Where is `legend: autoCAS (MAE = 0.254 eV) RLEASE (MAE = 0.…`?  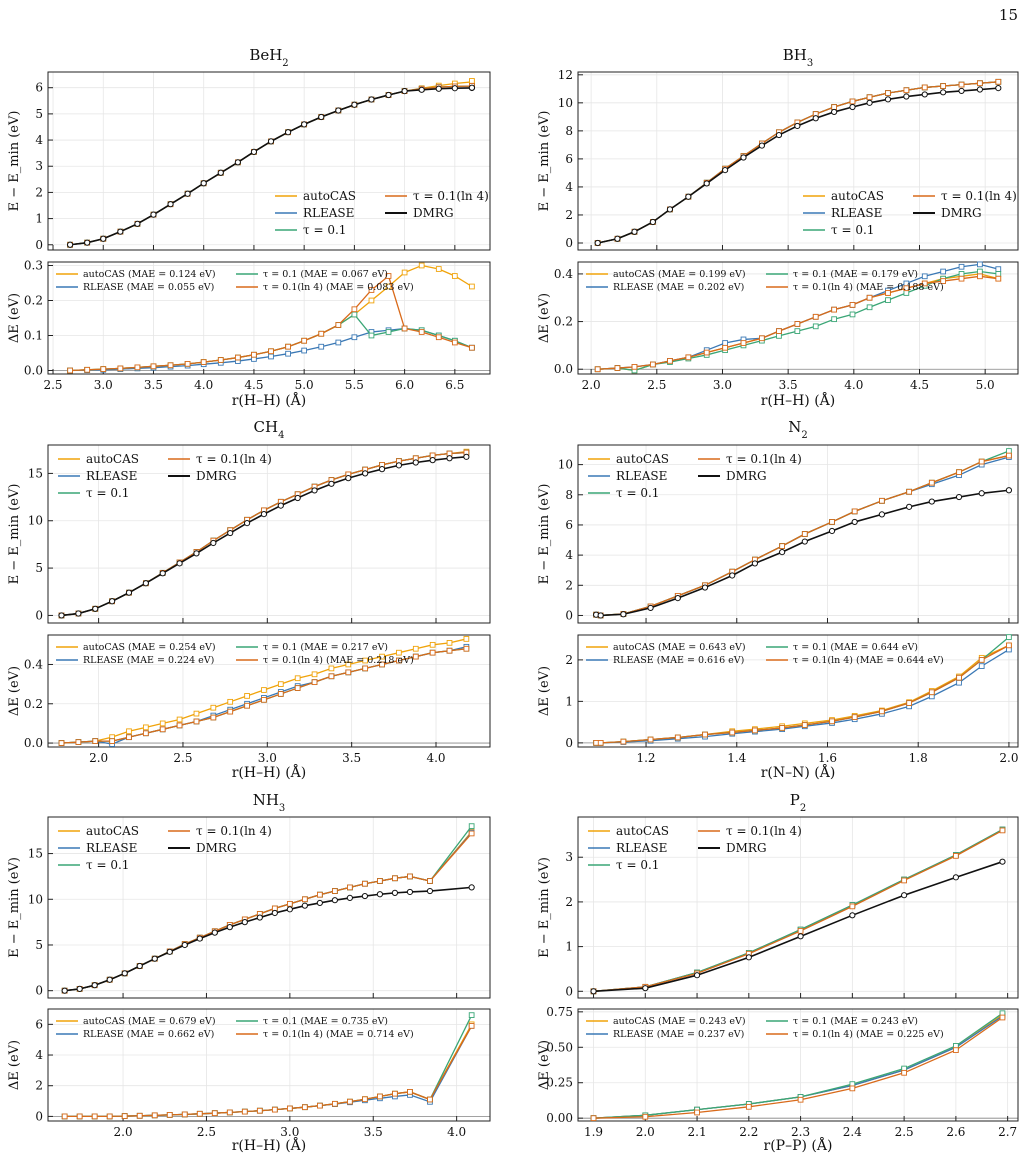 legend: autoCAS (MAE = 0.254 eV) RLEASE (MAE = 0.… is located at coordinates (235, 654).